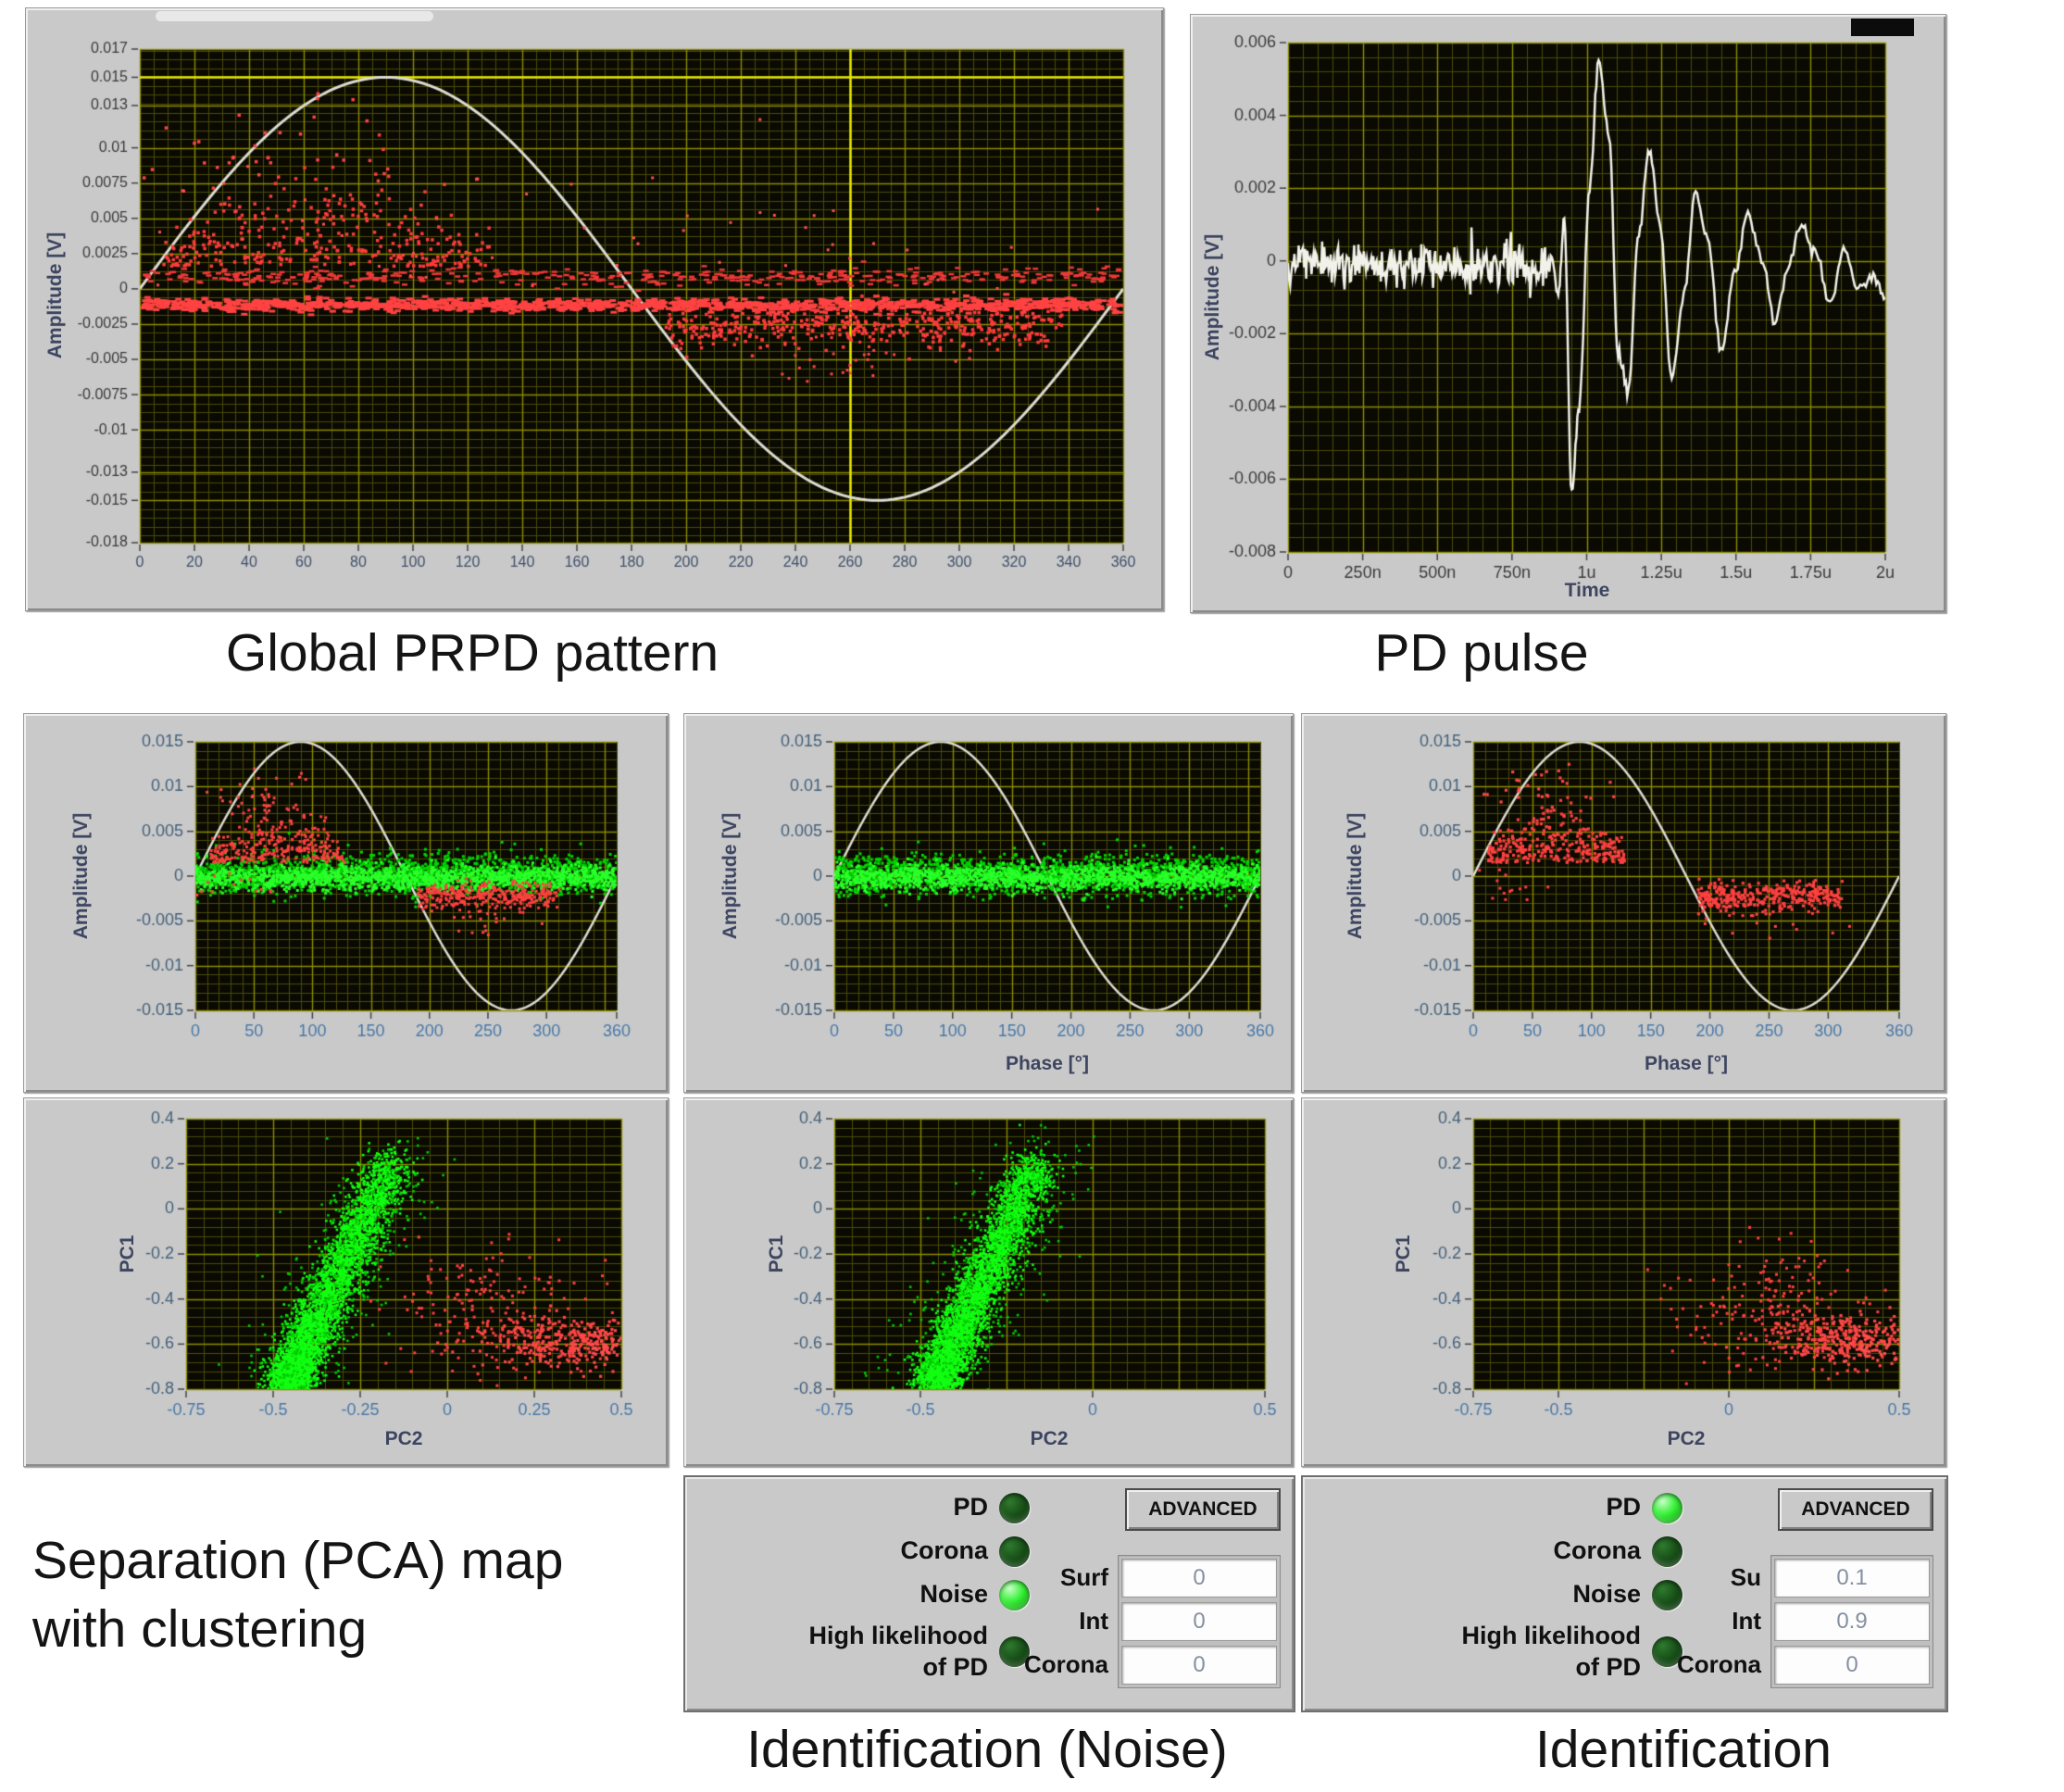  I want to click on probability-fields: Surf 0 Int 0 Corona 0, so click(1152, 1621).